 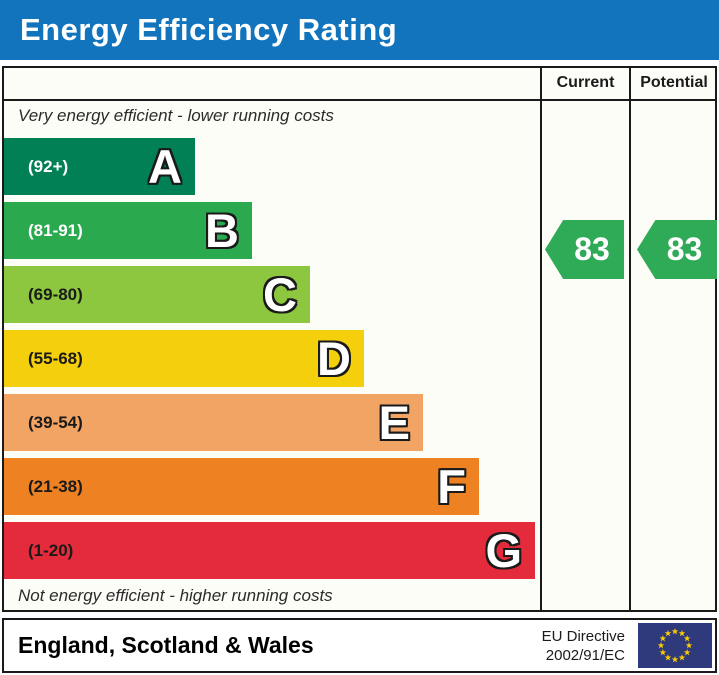 What do you see at coordinates (451, 486) in the screenshot?
I see `band-f-letter: F` at bounding box center [451, 486].